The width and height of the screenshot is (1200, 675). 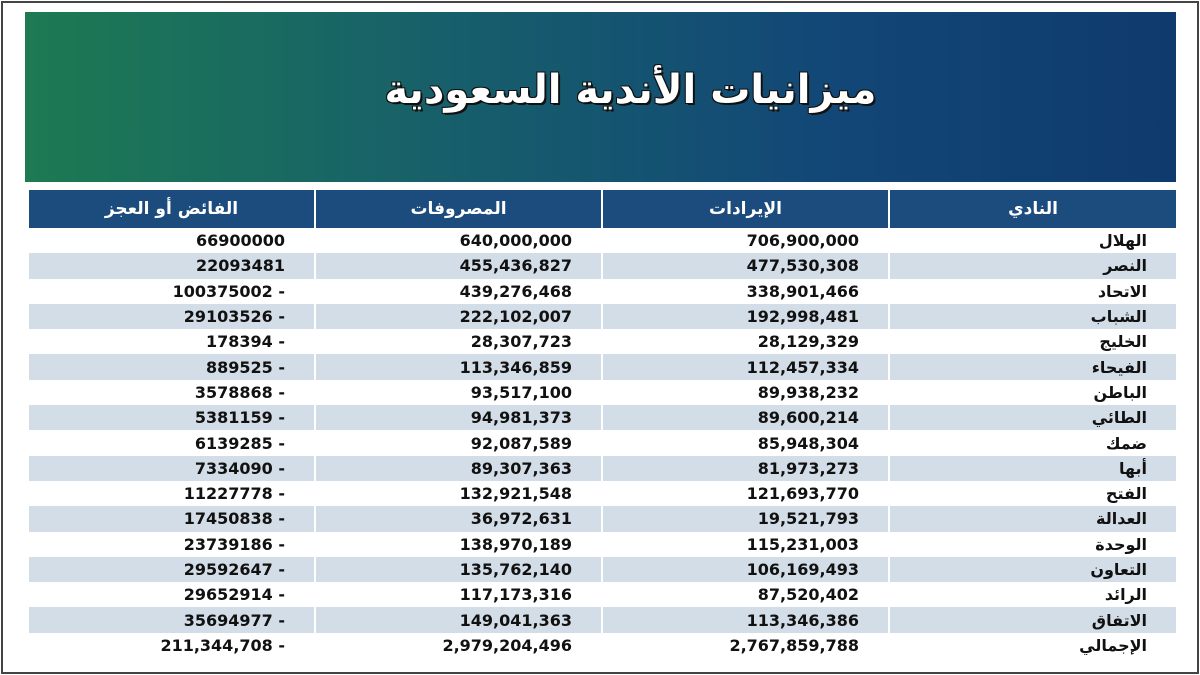 I want to click on amount-cell: 100375002 -, so click(x=171, y=291).